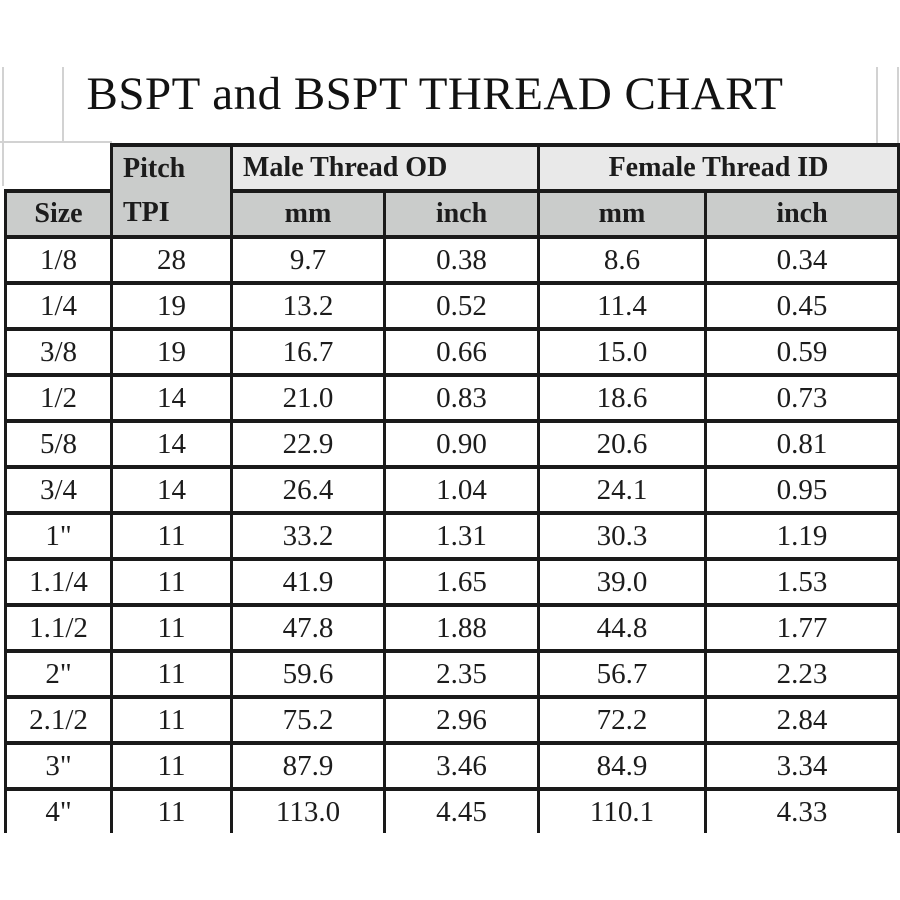  Describe the element at coordinates (622, 582) in the screenshot. I see `cell-female-mm: 39.0` at that location.